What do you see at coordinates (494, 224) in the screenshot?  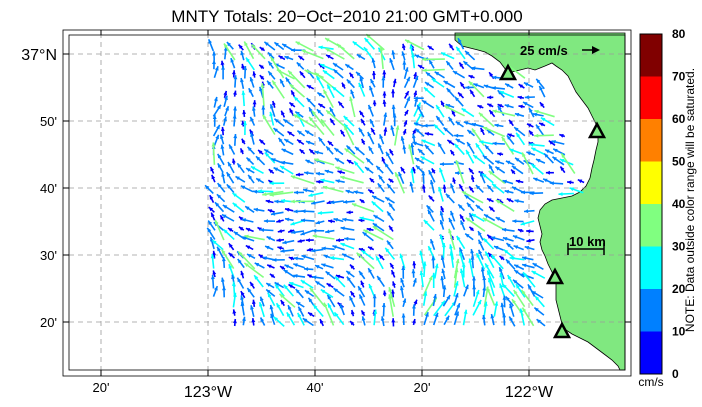 I see `current-vector` at bounding box center [494, 224].